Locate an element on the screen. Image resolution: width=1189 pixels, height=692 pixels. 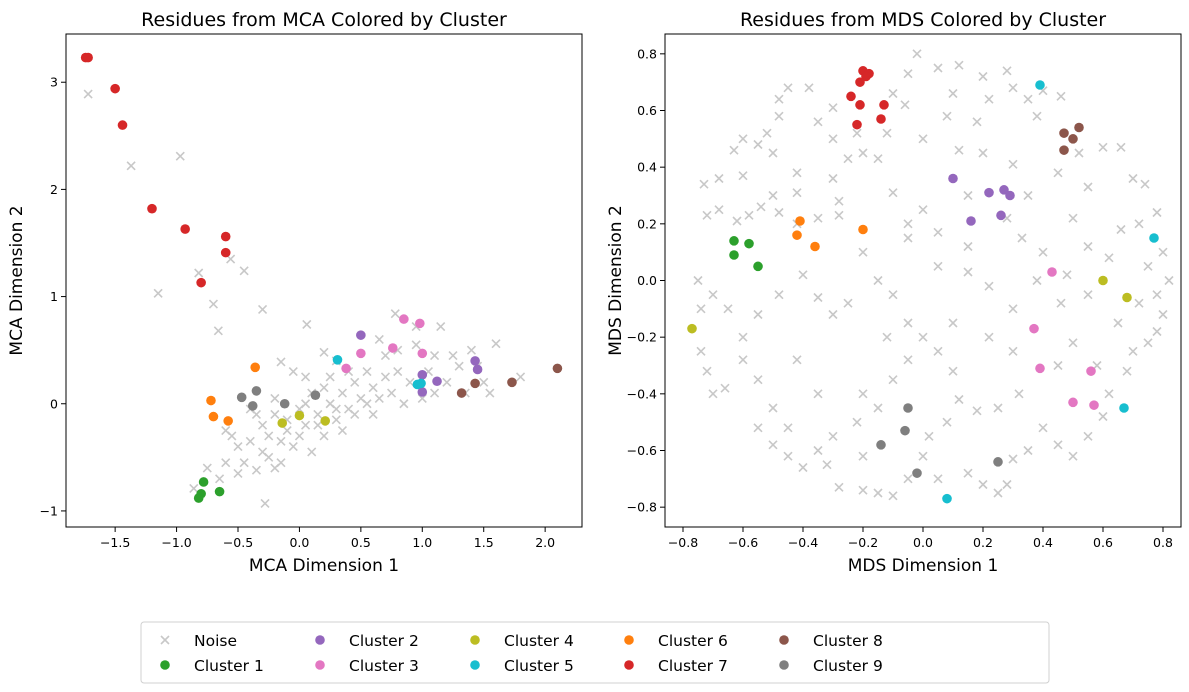
mds-cluster-9-point is located at coordinates (998, 462).